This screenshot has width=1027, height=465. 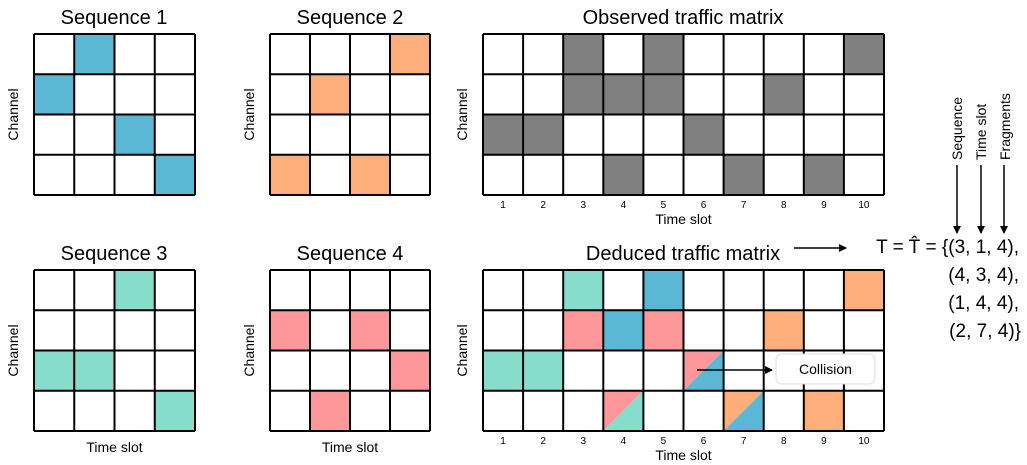 What do you see at coordinates (100, 349) in the screenshot?
I see `panel-seq3: Sequence 3 Channel Time slot` at bounding box center [100, 349].